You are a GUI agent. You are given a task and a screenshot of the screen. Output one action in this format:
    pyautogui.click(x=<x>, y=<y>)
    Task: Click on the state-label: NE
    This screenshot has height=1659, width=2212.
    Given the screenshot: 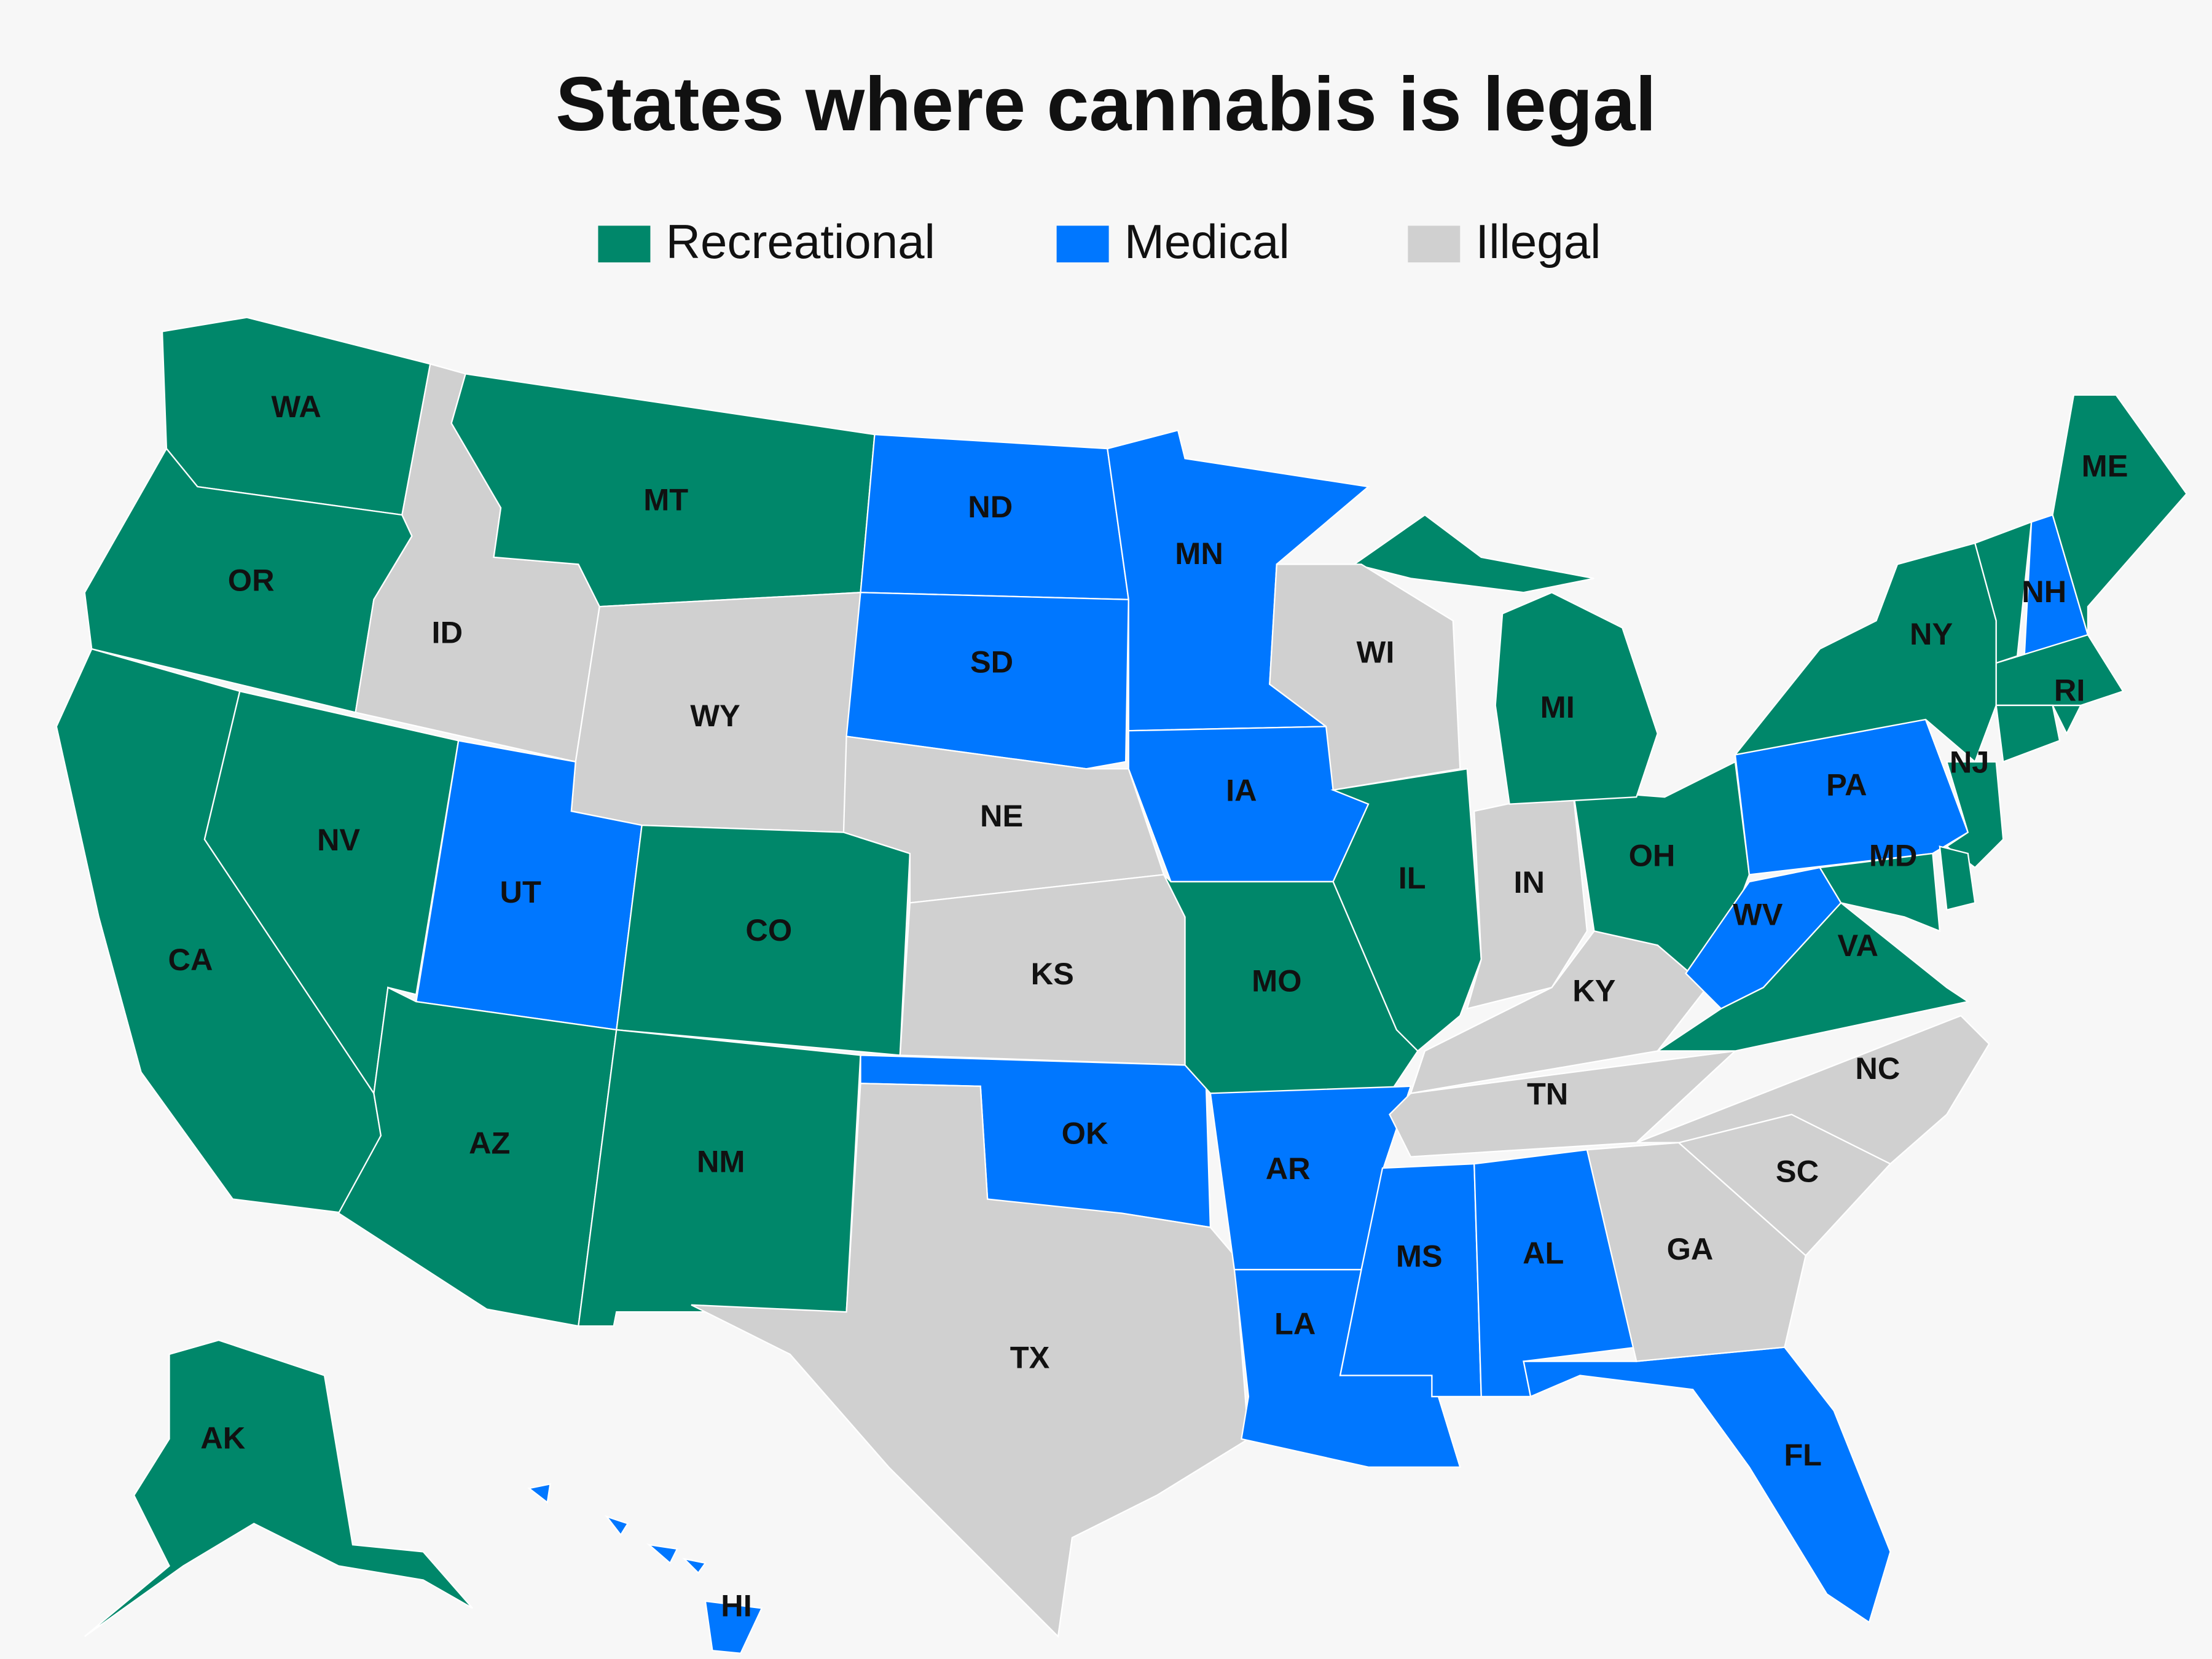 What is the action you would take?
    pyautogui.click(x=1001, y=815)
    